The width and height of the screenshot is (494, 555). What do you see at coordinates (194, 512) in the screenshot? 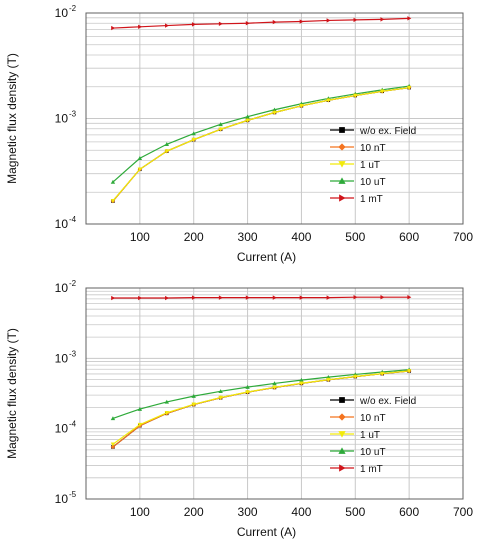
I see `x-tick-label: 200` at bounding box center [194, 512].